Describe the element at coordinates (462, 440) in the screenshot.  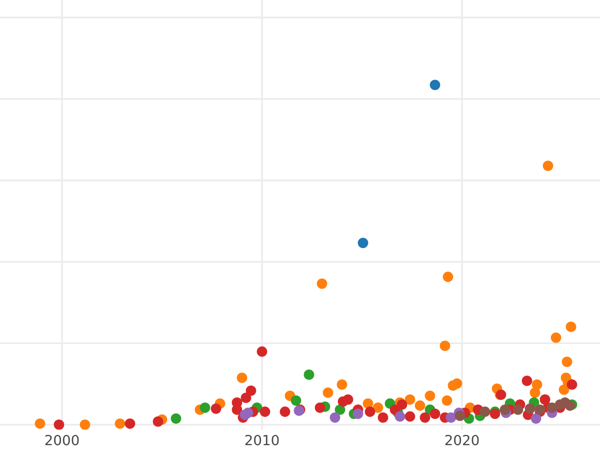
I see `x-tick-label: 2020` at that location.